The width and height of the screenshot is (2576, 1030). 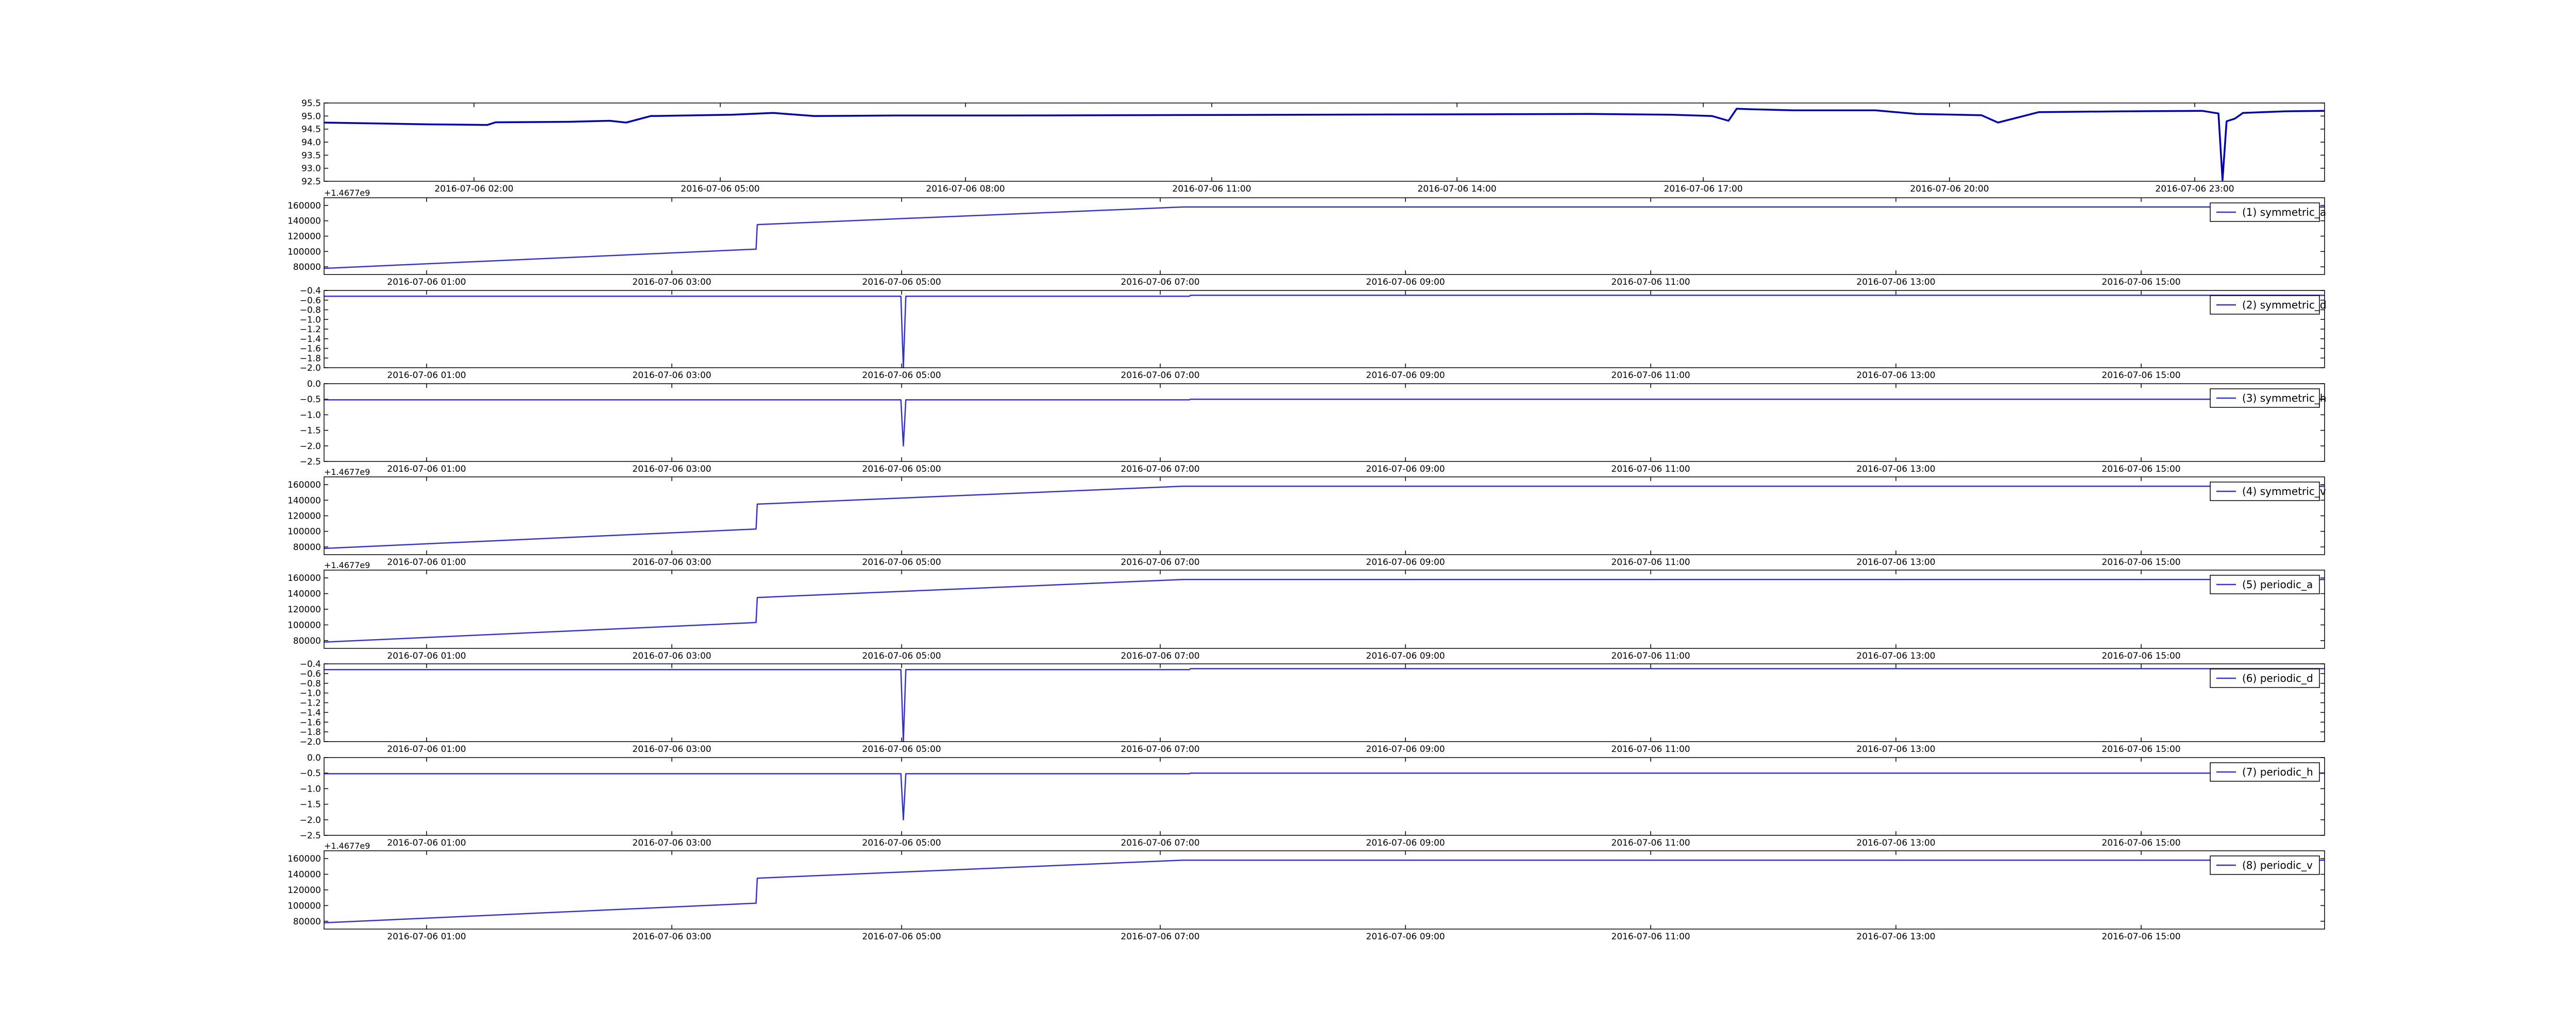 I want to click on y-tick-label: −0.5, so click(x=310, y=773).